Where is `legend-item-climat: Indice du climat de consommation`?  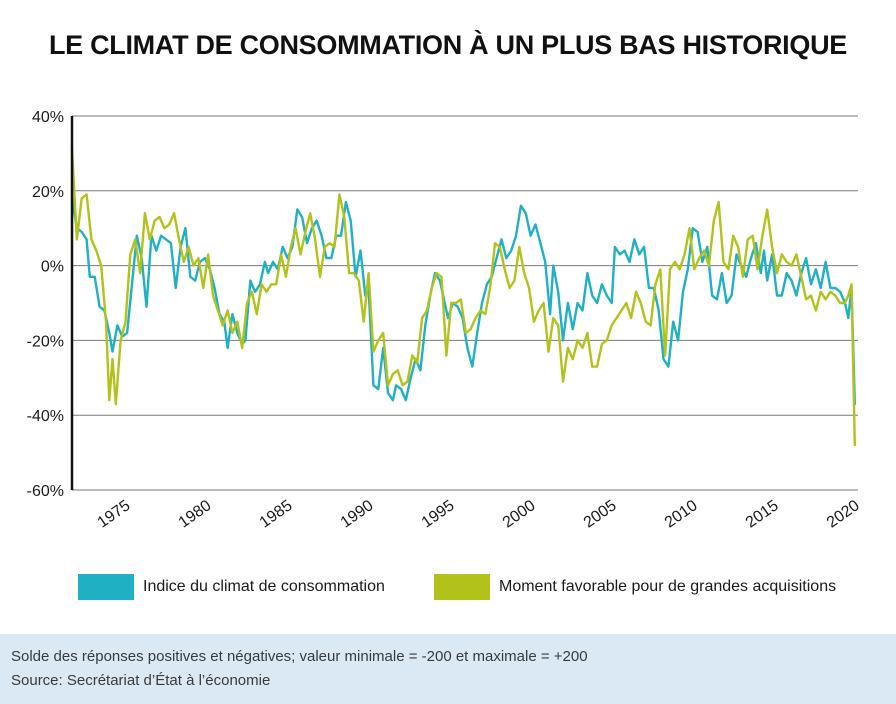 legend-item-climat: Indice du climat de consommation is located at coordinates (231, 587).